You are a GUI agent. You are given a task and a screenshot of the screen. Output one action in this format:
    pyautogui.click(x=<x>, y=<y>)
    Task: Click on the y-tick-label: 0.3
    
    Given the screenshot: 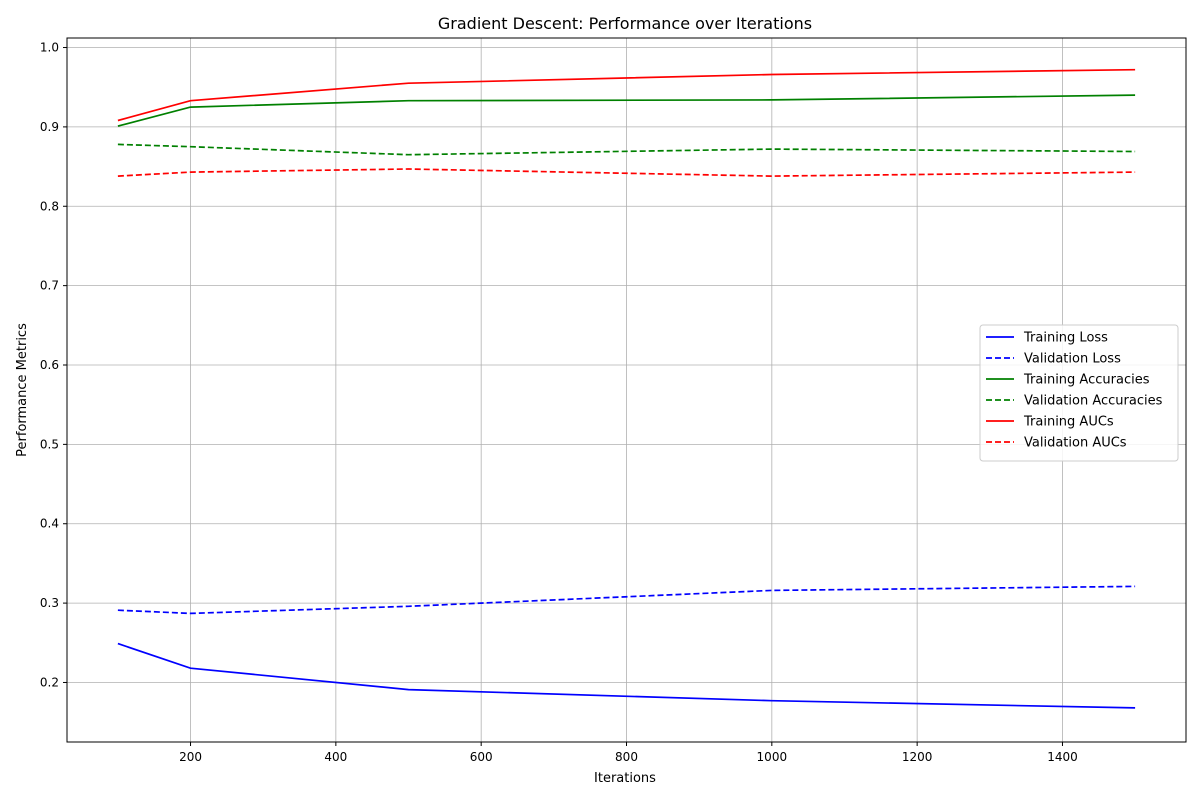 What is the action you would take?
    pyautogui.click(x=49, y=603)
    